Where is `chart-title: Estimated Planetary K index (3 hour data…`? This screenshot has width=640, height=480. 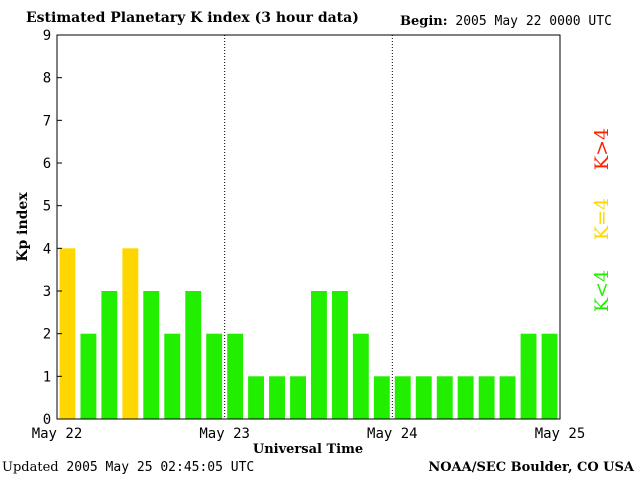 chart-title: Estimated Planetary K index (3 hour data… is located at coordinates (192, 18).